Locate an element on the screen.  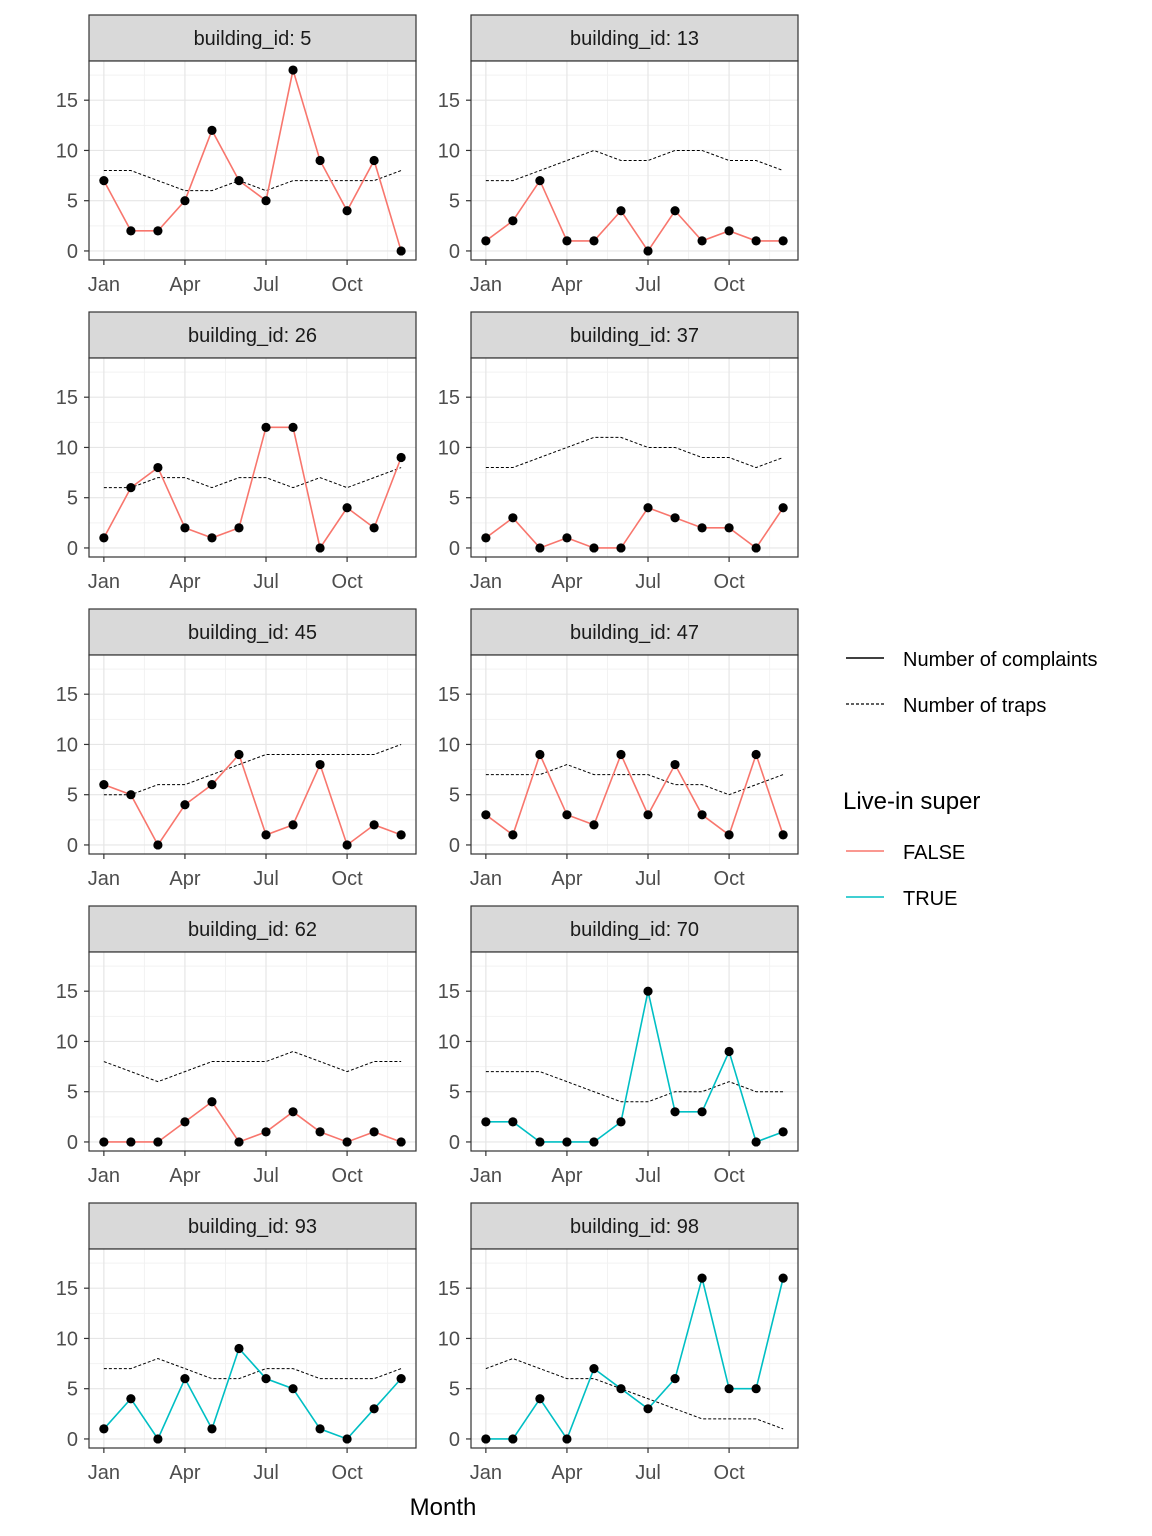
facet-strip-label: building_id: 70 is located at coordinates (634, 930).